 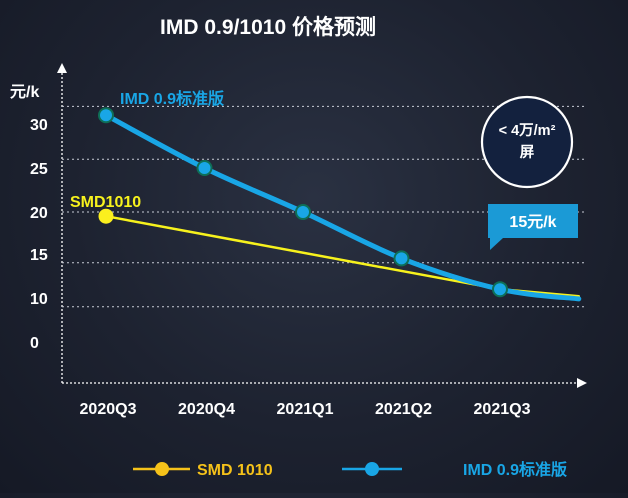 I want to click on callout-box, so click(x=533, y=221).